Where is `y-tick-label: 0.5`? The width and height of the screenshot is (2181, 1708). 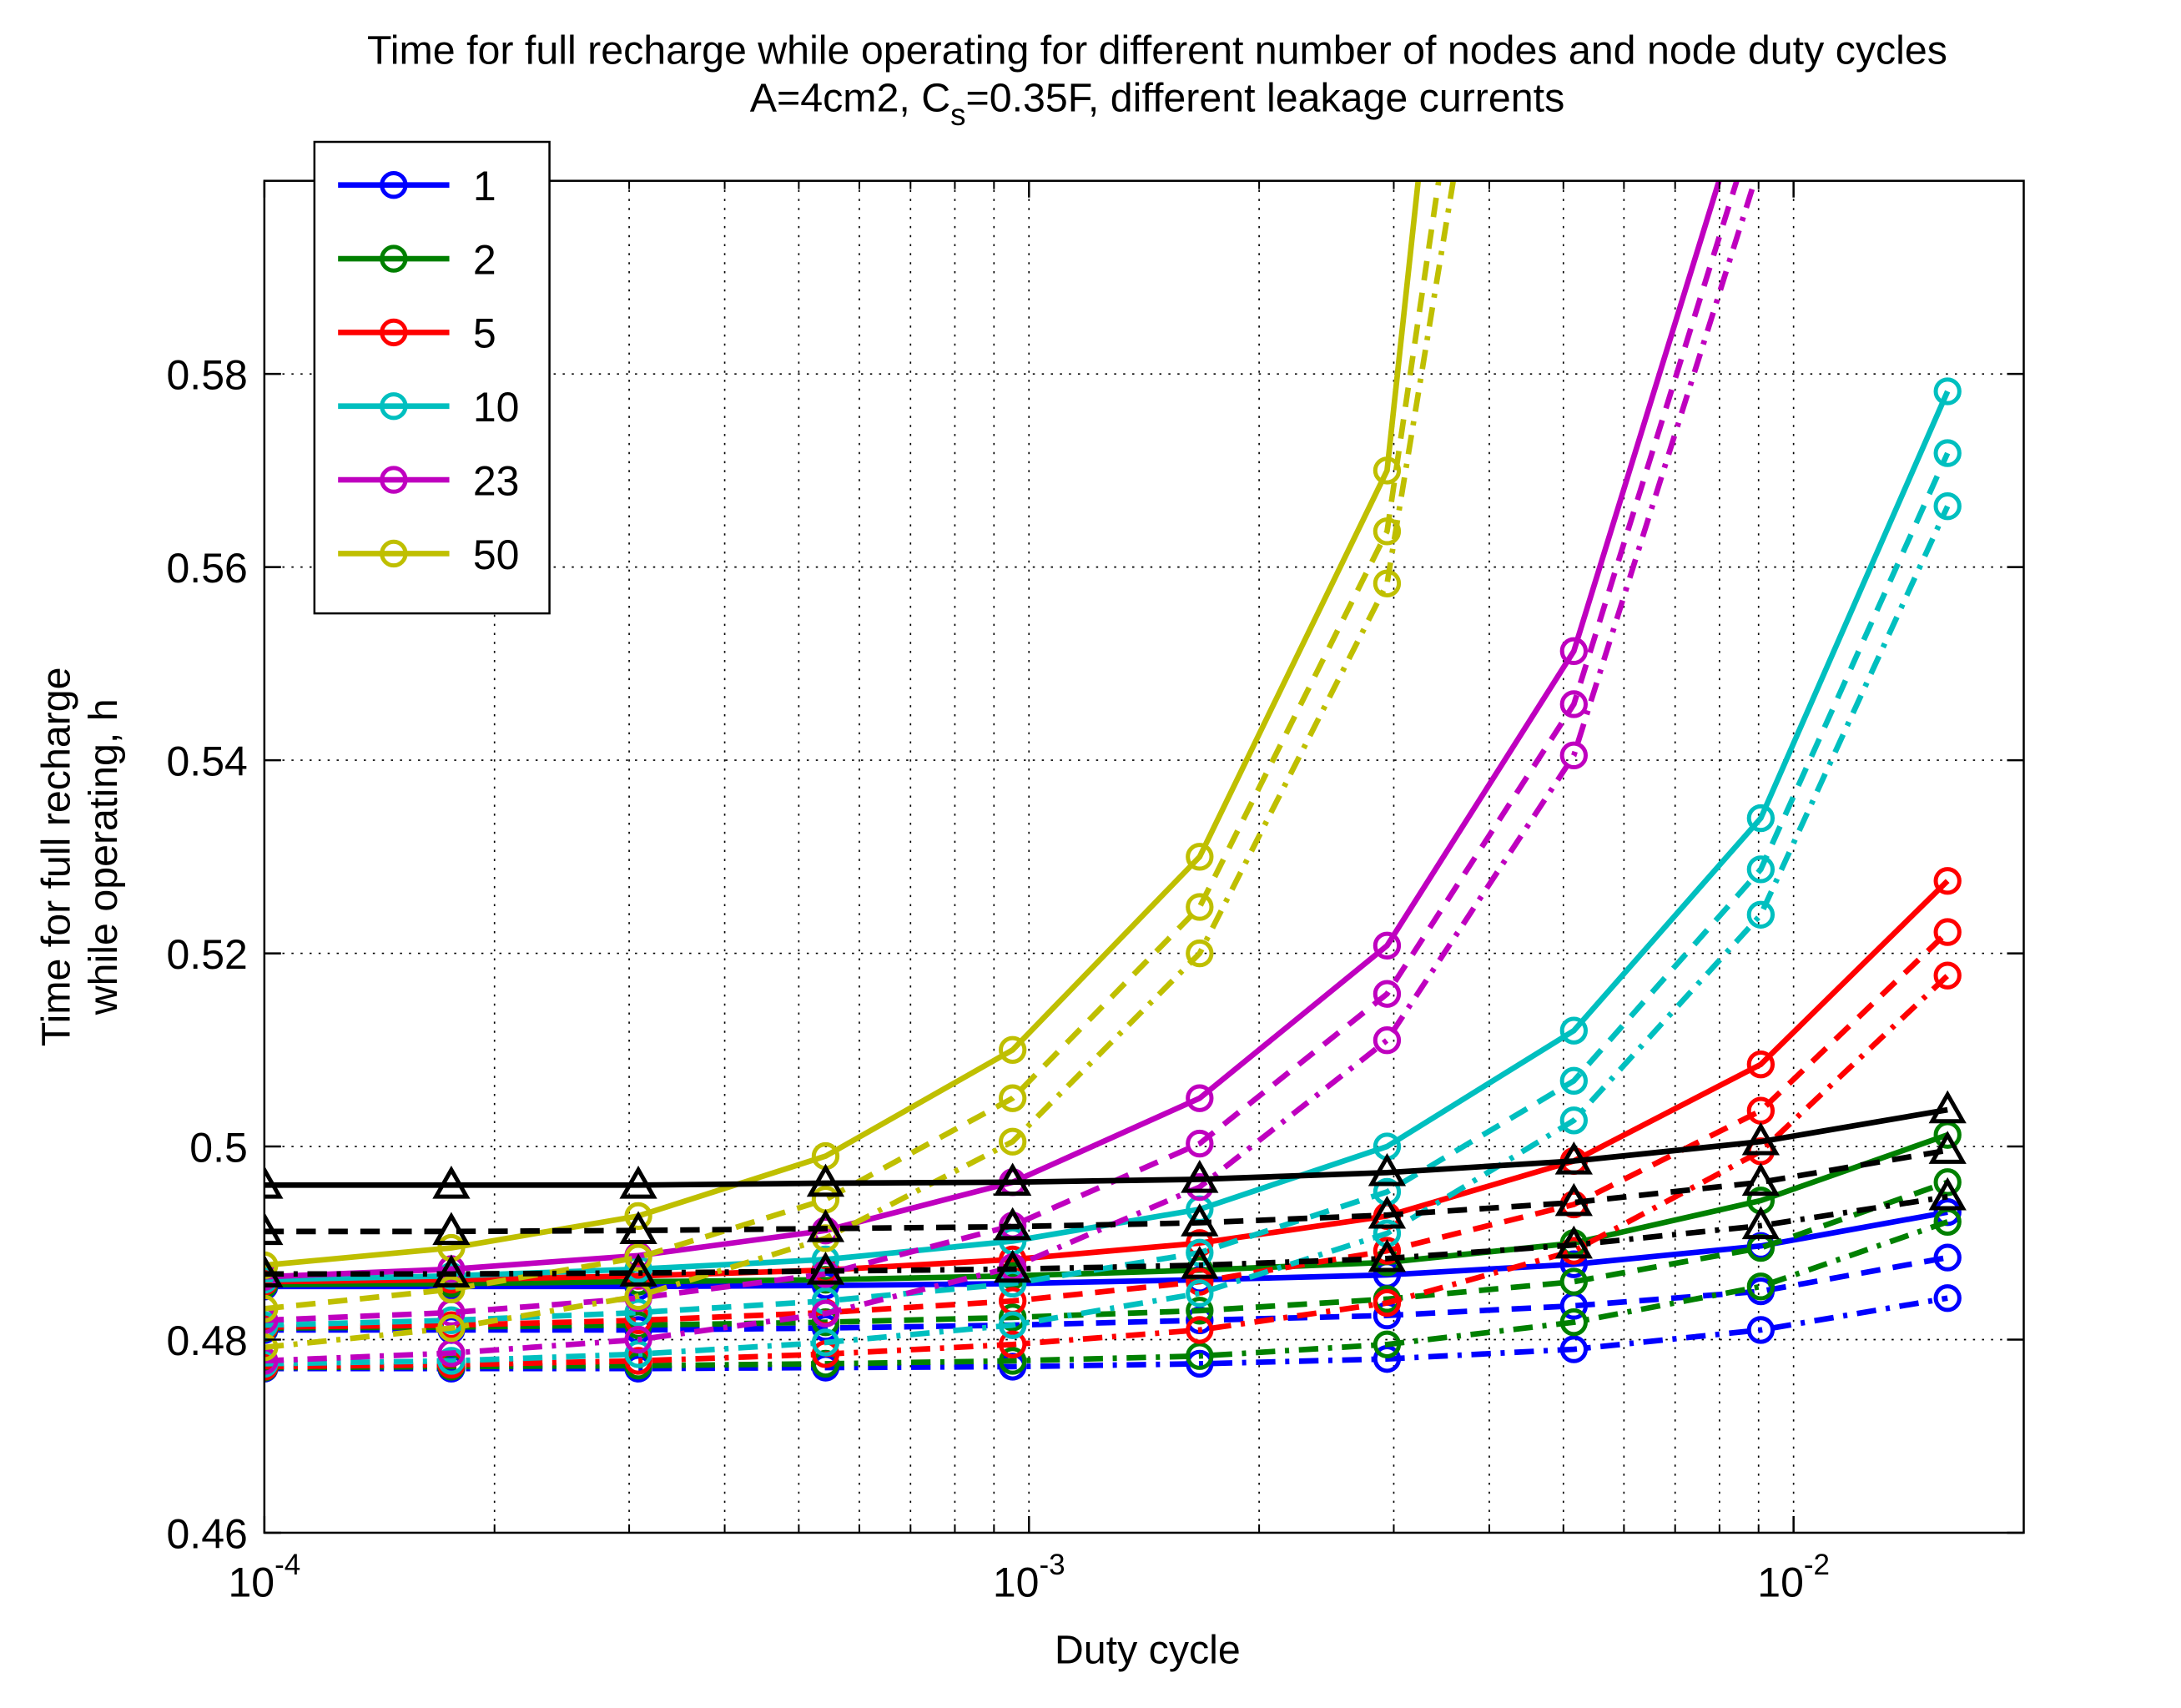
y-tick-label: 0.5 is located at coordinates (219, 1147).